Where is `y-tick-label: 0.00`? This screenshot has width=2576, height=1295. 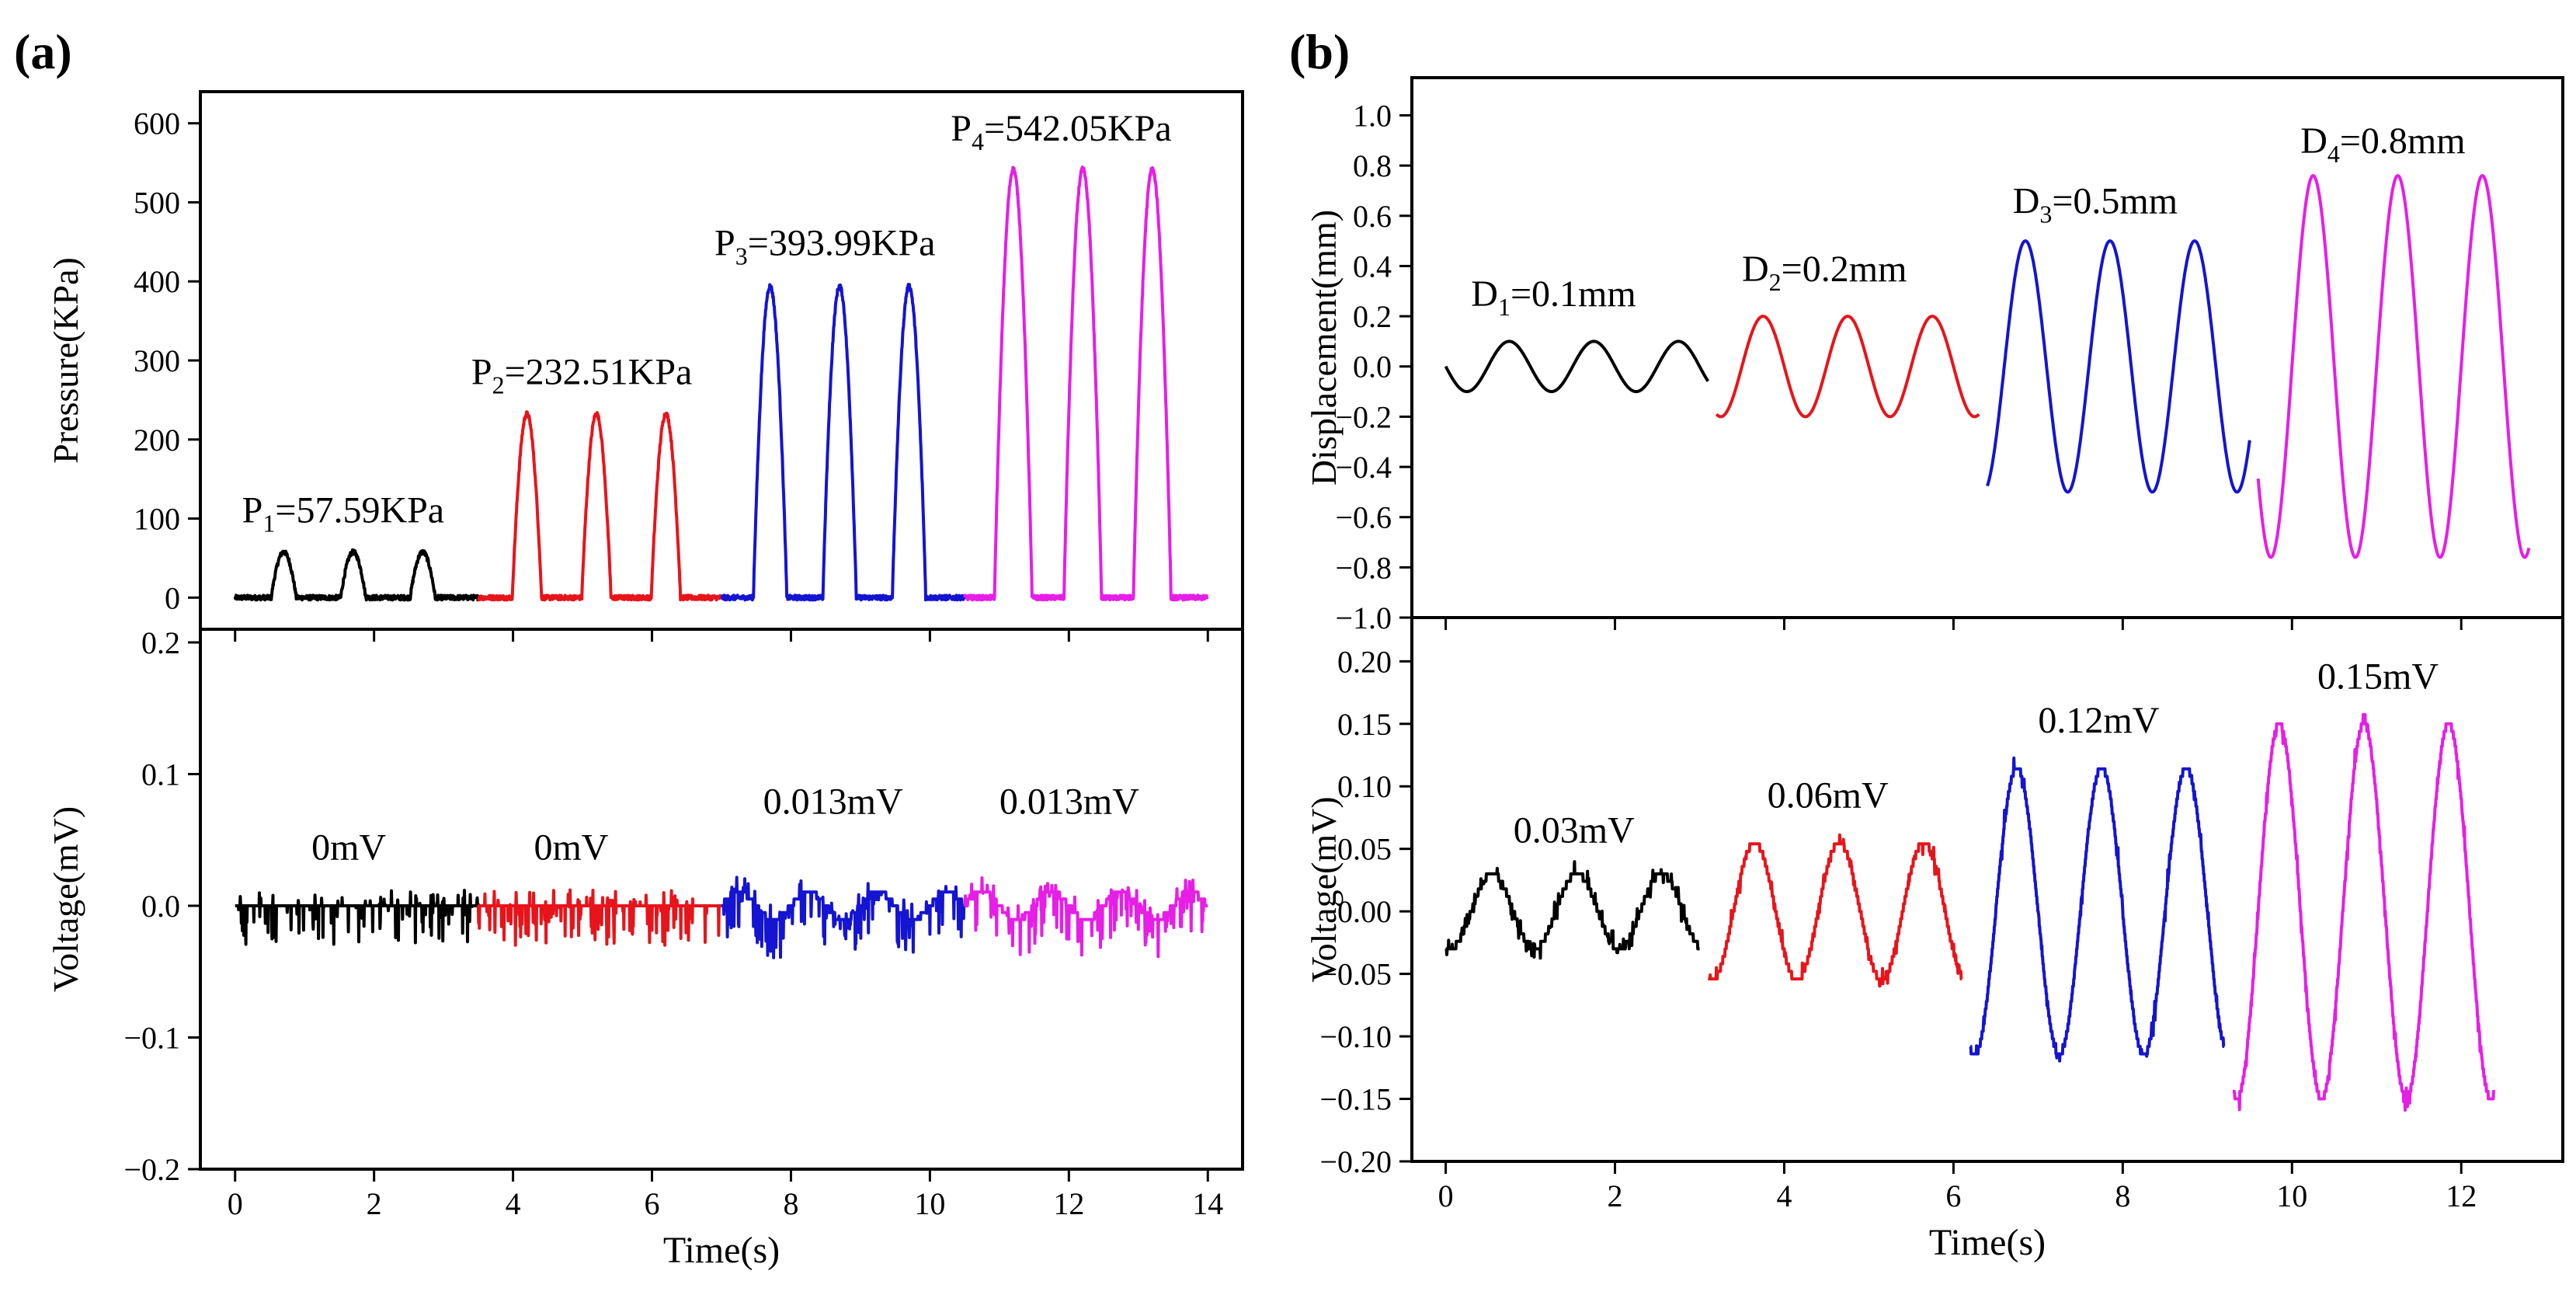 y-tick-label: 0.00 is located at coordinates (1364, 911).